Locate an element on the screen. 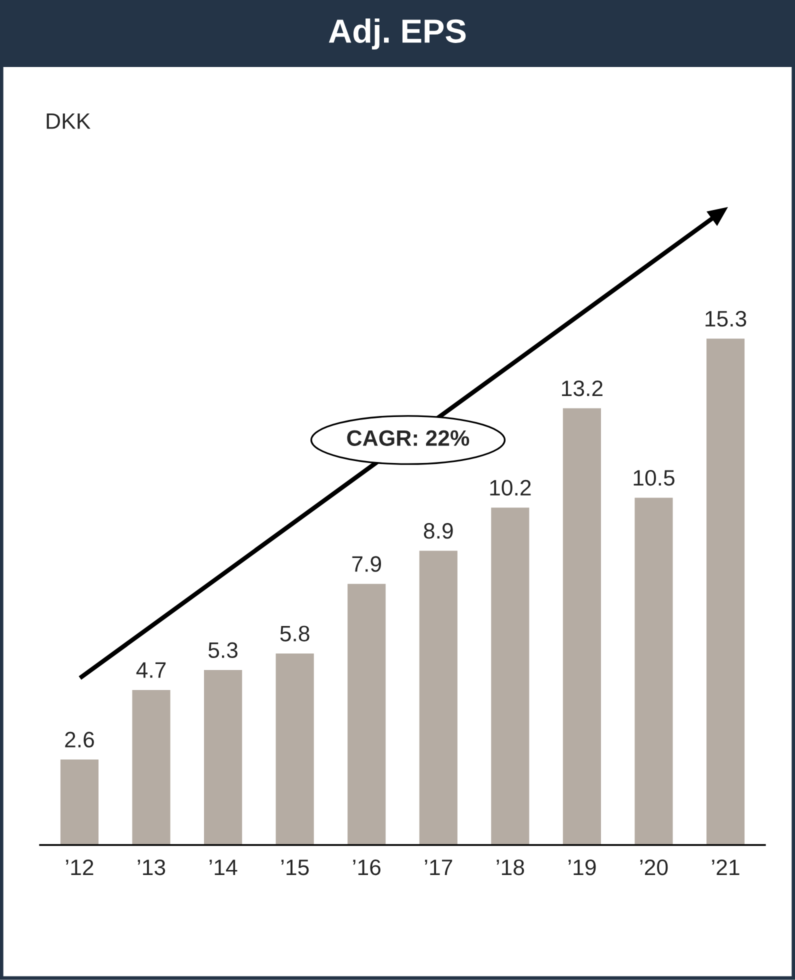  text: DKK is located at coordinates (68, 121).